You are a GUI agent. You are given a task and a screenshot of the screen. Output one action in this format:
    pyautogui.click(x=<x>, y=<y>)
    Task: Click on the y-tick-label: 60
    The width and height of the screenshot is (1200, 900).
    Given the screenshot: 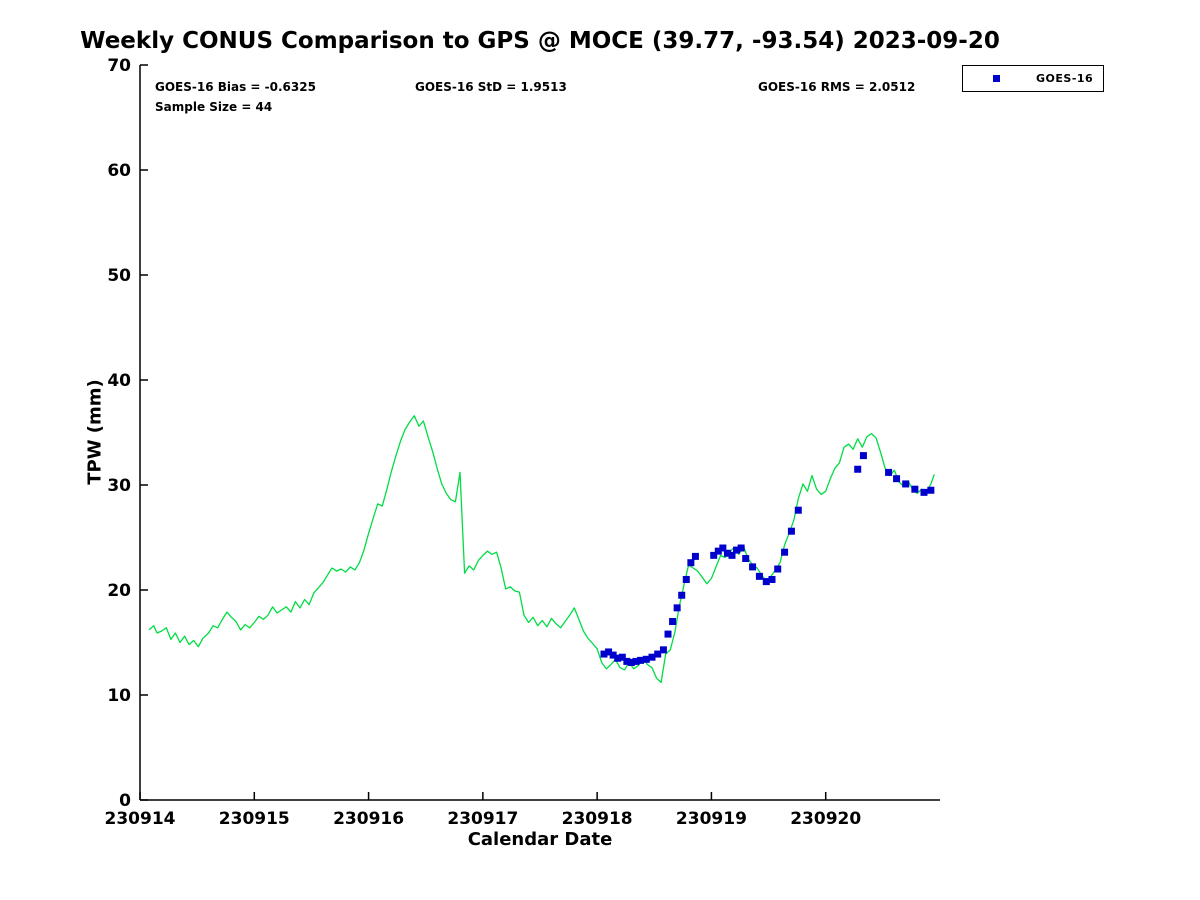 What is the action you would take?
    pyautogui.click(x=119, y=171)
    